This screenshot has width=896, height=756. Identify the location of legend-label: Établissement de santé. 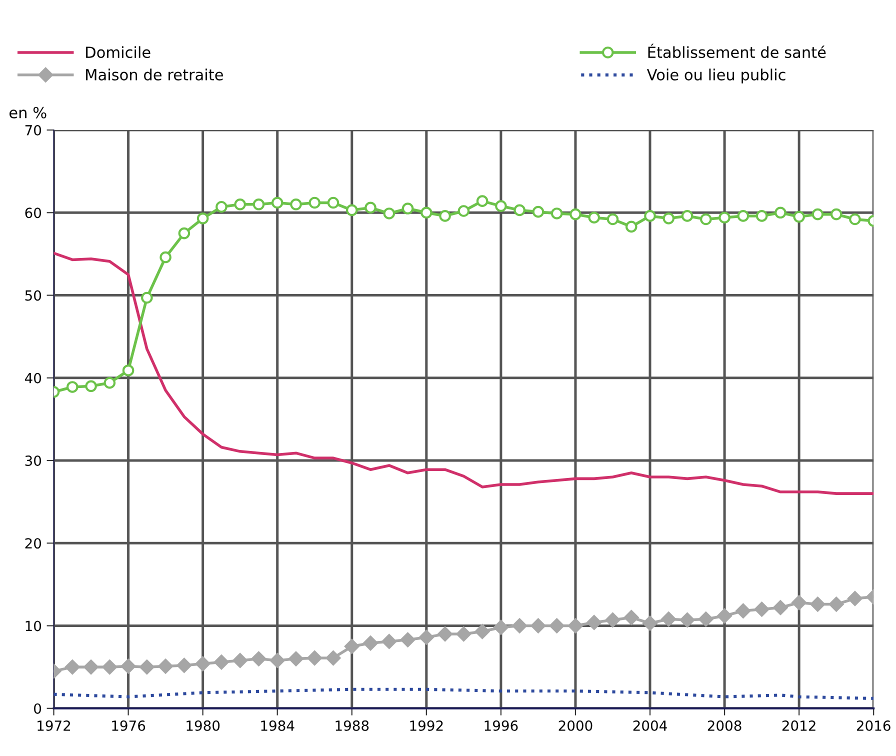
(737, 51).